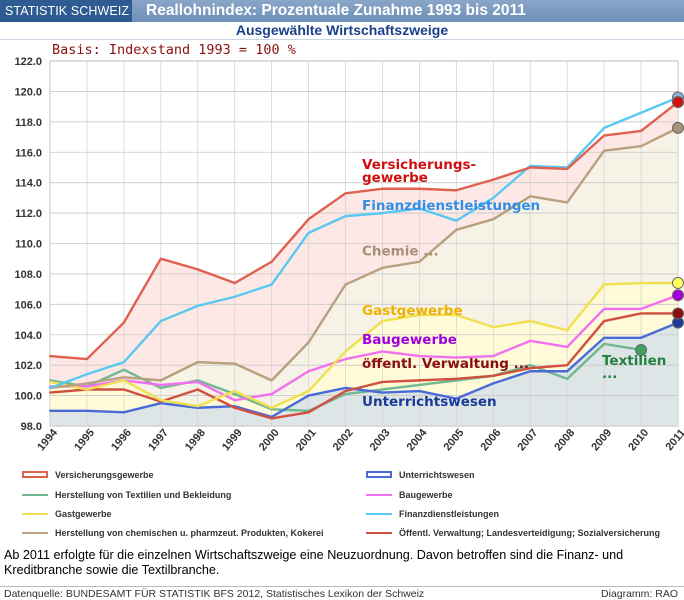 The height and width of the screenshot is (600, 684). What do you see at coordinates (454, 440) in the screenshot?
I see `x-tick-label: 2005` at bounding box center [454, 440].